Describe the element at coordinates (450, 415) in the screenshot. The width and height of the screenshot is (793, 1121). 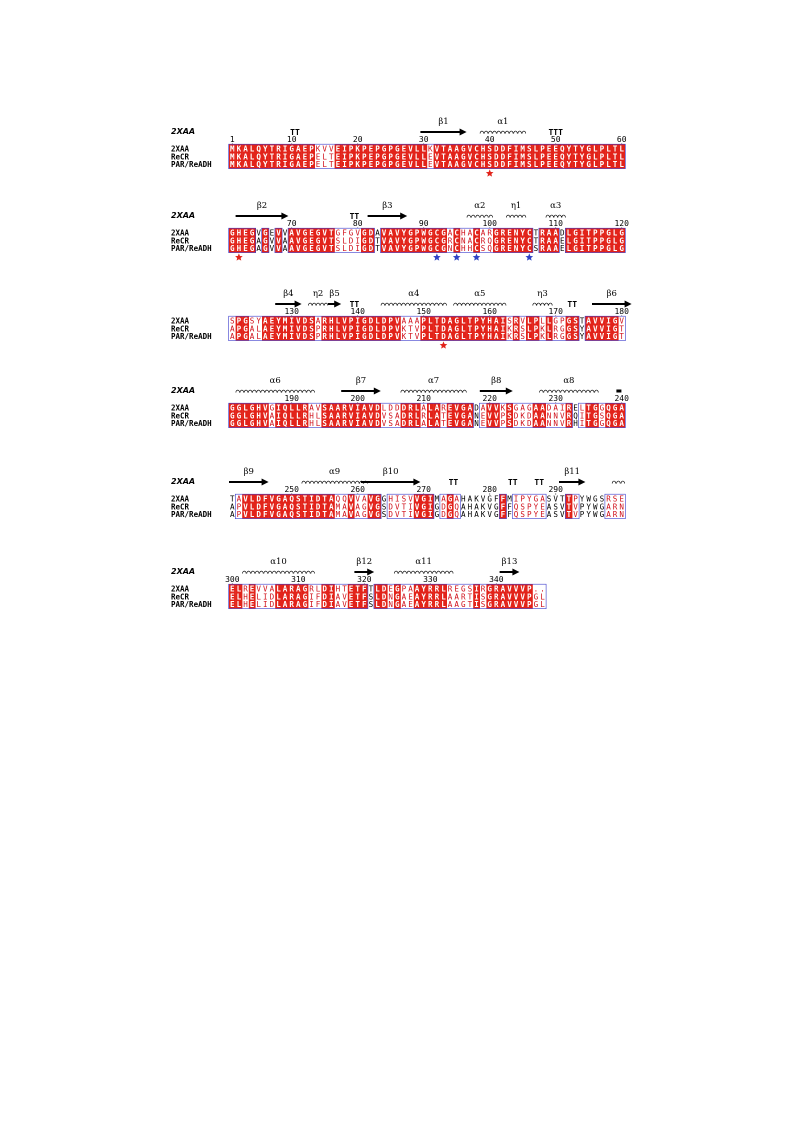
I see `residue: E` at that location.